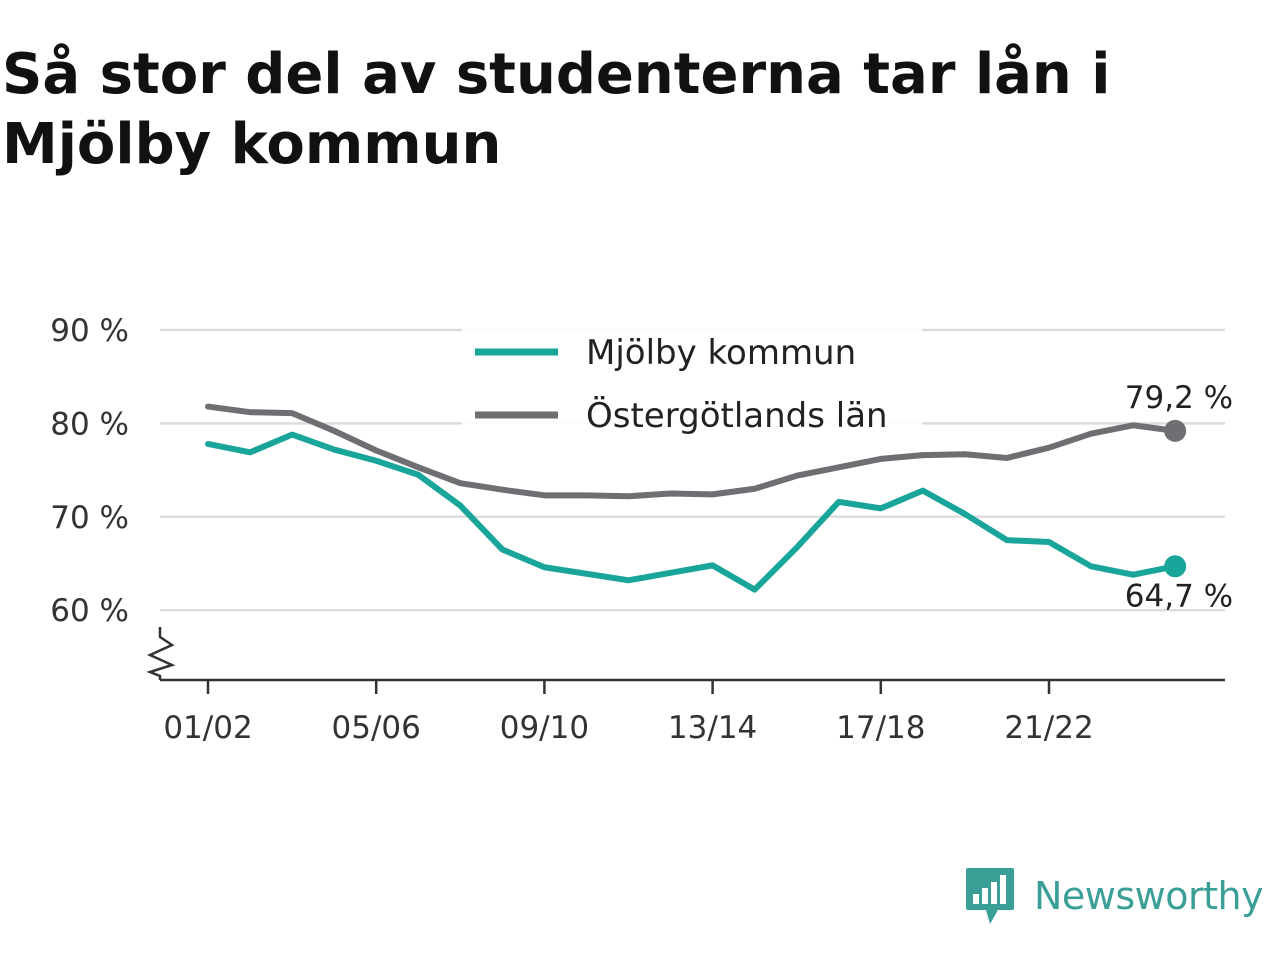 This screenshot has height=960, width=1280. What do you see at coordinates (990, 896) in the screenshot?
I see `bar-chart-speech-bubble-icon` at bounding box center [990, 896].